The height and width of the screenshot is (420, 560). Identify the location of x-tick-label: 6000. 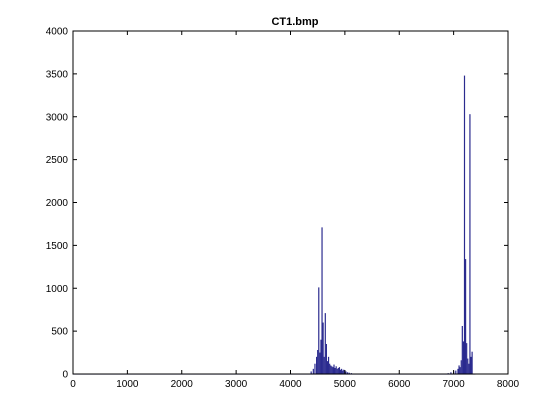
(399, 384).